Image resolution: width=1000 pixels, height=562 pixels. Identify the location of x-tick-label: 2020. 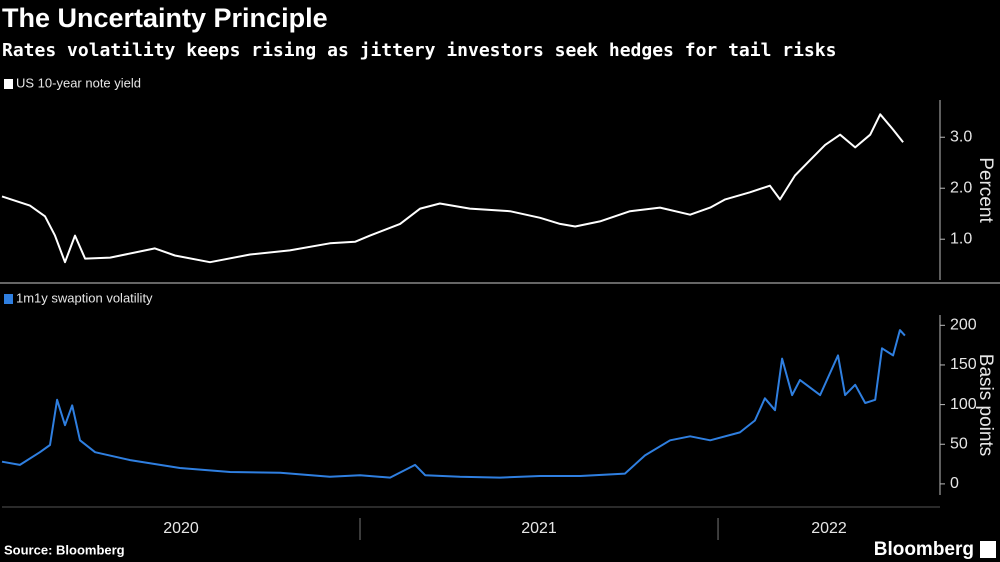
(181, 528).